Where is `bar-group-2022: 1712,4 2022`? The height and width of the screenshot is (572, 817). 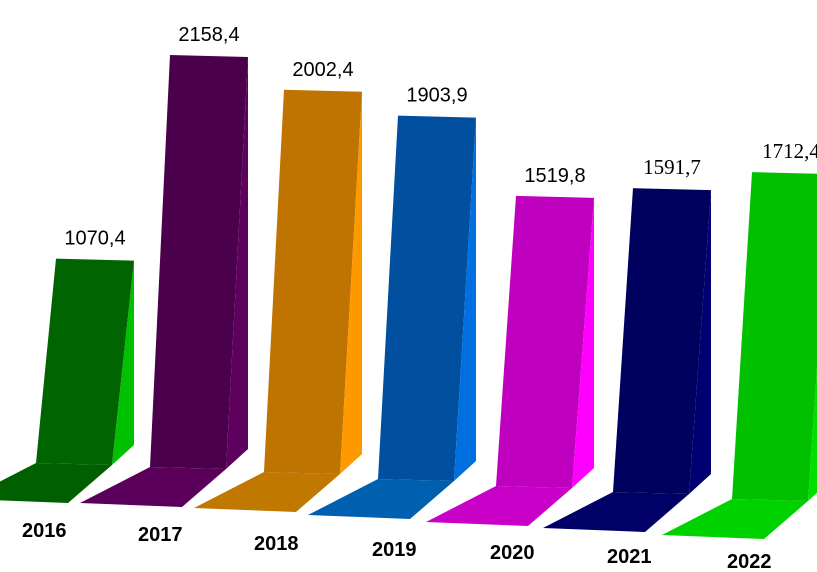 bar-group-2022: 1712,4 2022 is located at coordinates (739, 355).